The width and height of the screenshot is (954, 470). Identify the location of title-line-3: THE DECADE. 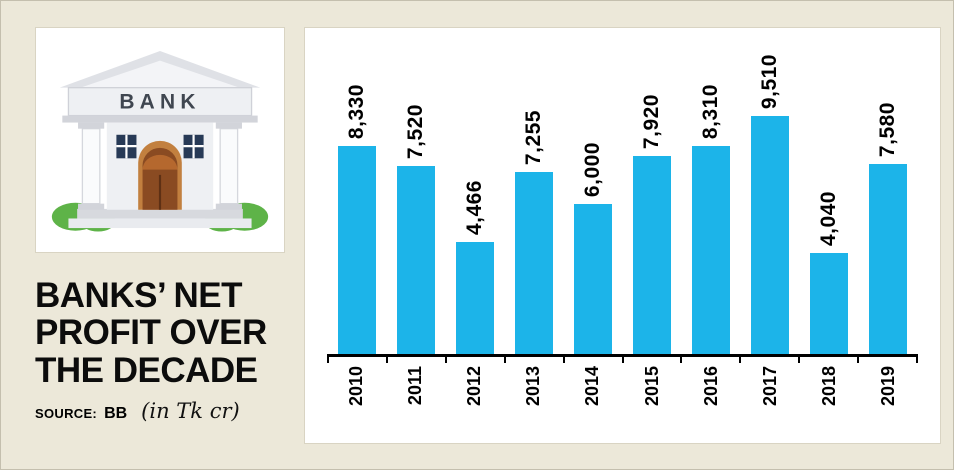
(146, 370).